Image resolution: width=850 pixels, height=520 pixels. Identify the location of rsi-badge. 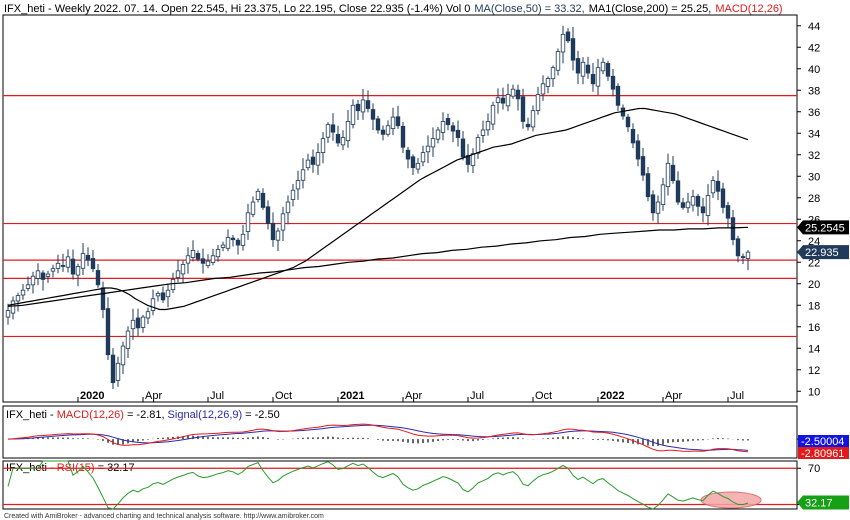
(823, 502).